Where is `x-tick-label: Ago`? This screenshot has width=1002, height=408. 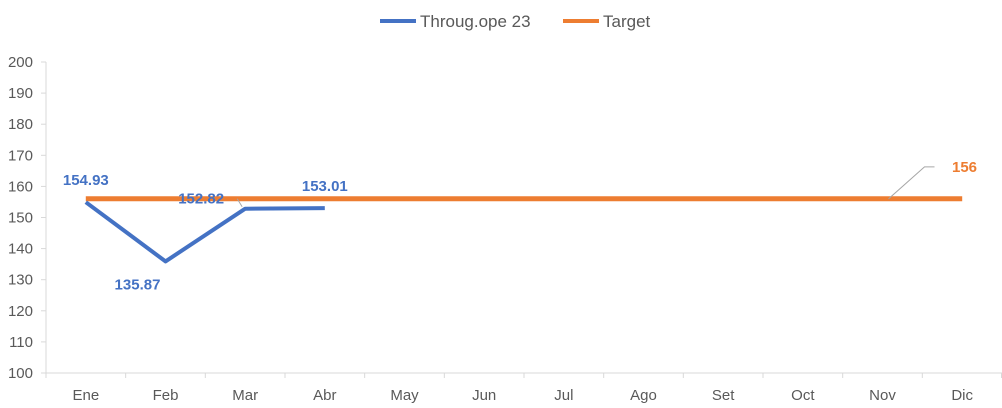
x-tick-label: Ago is located at coordinates (643, 395).